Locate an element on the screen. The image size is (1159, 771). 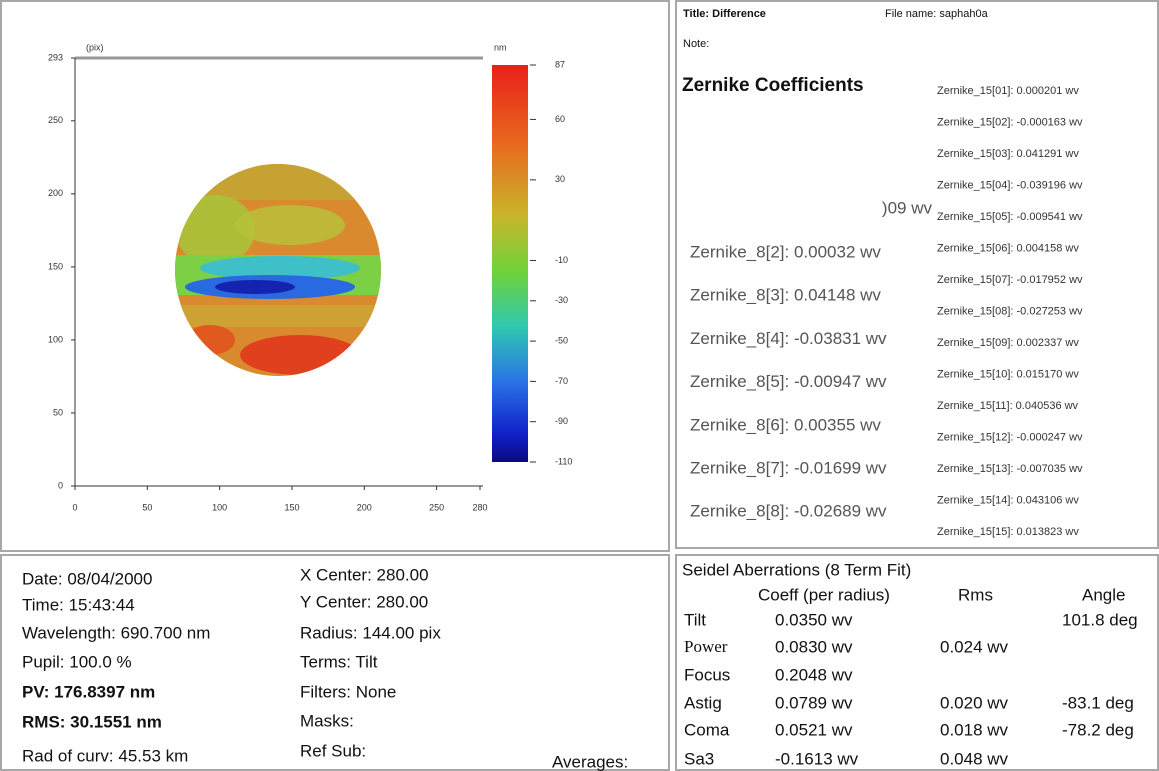
colorbar-tick-label: 30 is located at coordinates (560, 179).